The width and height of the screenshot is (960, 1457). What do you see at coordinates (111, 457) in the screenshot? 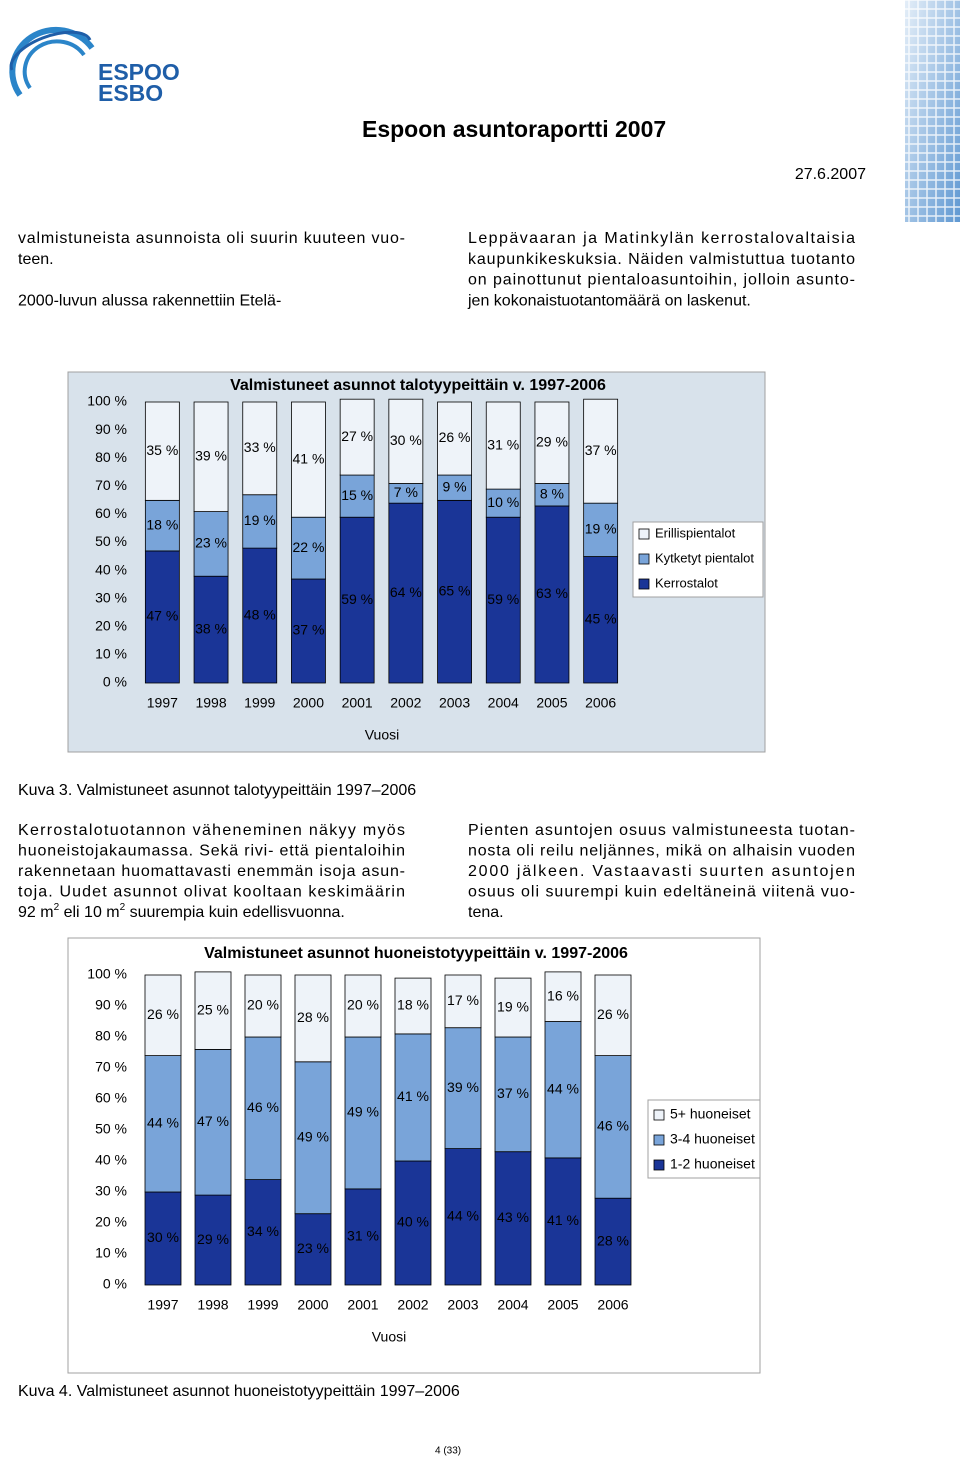
I see `y-tick-label: 80 %` at bounding box center [111, 457].